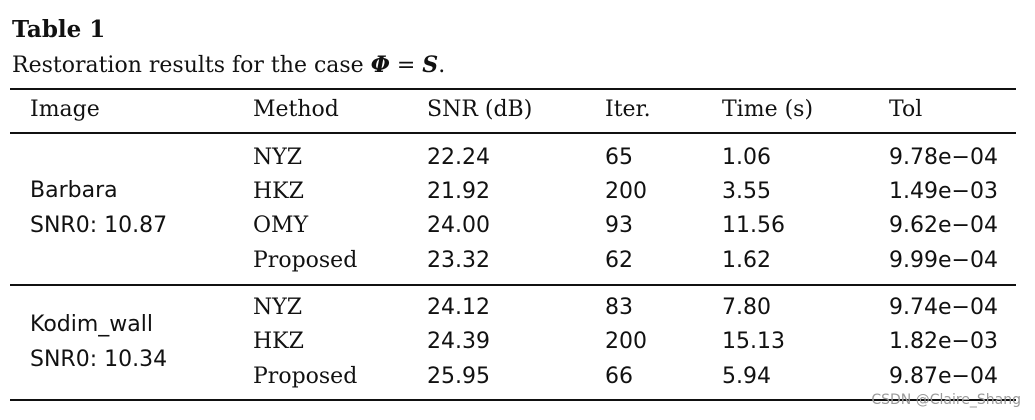  Describe the element at coordinates (458, 191) in the screenshot. I see `table-cell-snr: 21.92` at that location.